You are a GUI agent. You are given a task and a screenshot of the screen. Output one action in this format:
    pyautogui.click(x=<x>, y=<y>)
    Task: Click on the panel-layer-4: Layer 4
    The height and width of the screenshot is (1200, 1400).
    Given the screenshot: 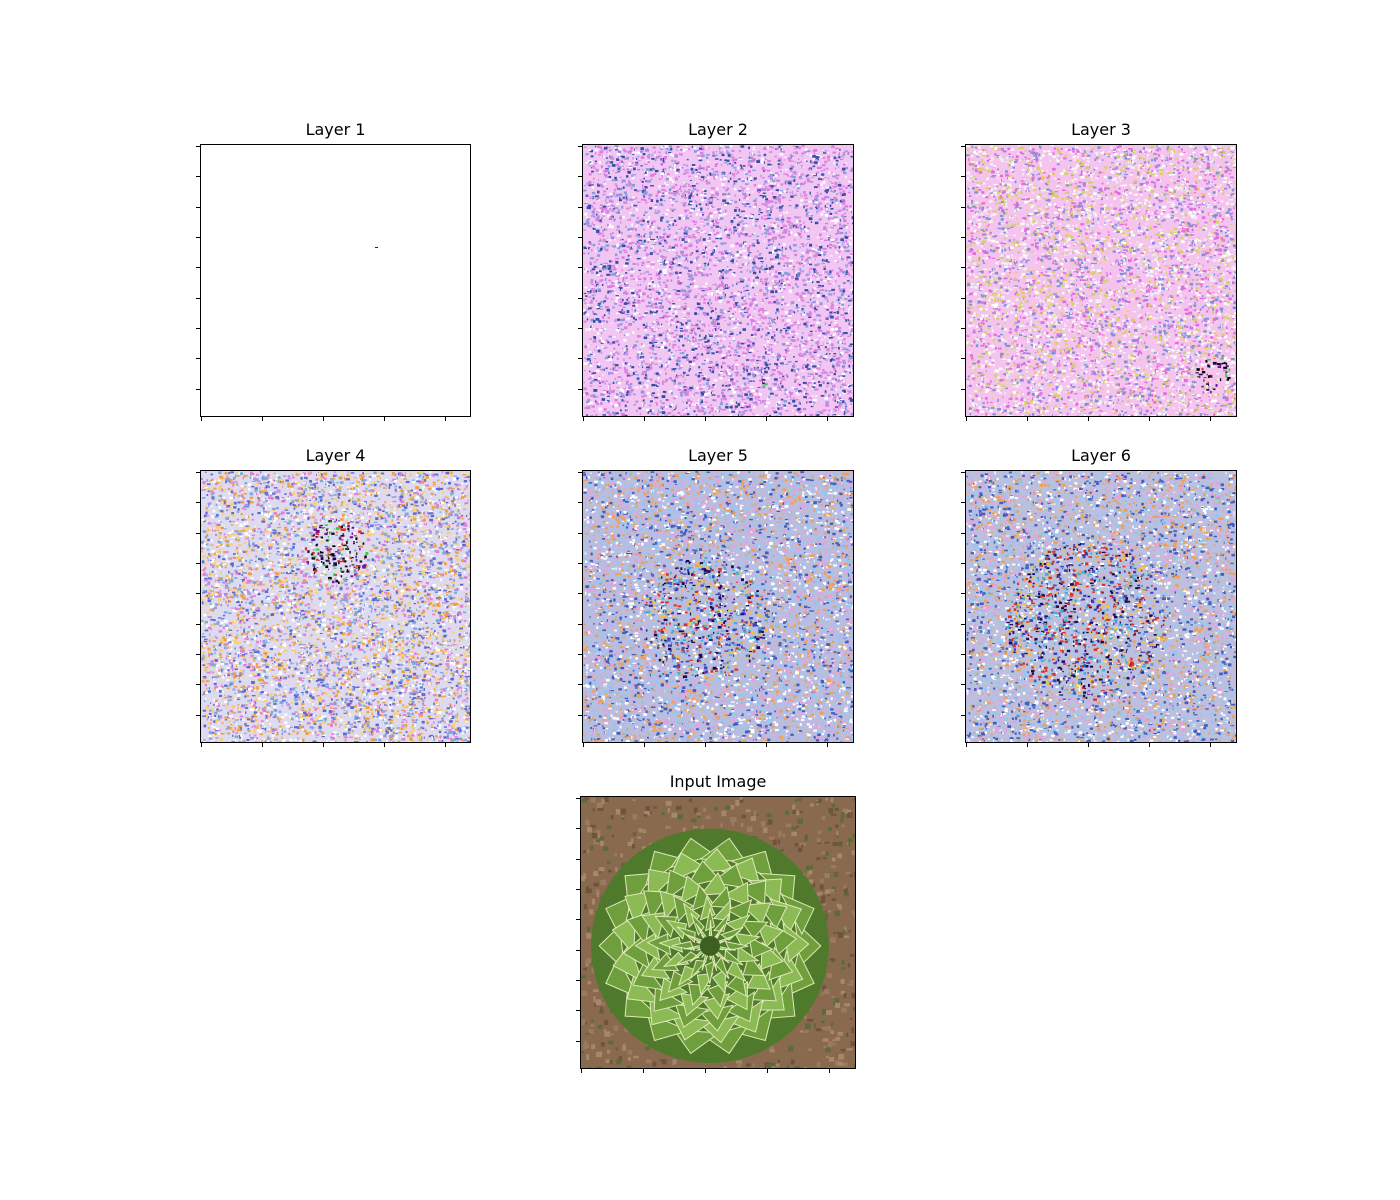 What is the action you would take?
    pyautogui.click(x=335, y=595)
    